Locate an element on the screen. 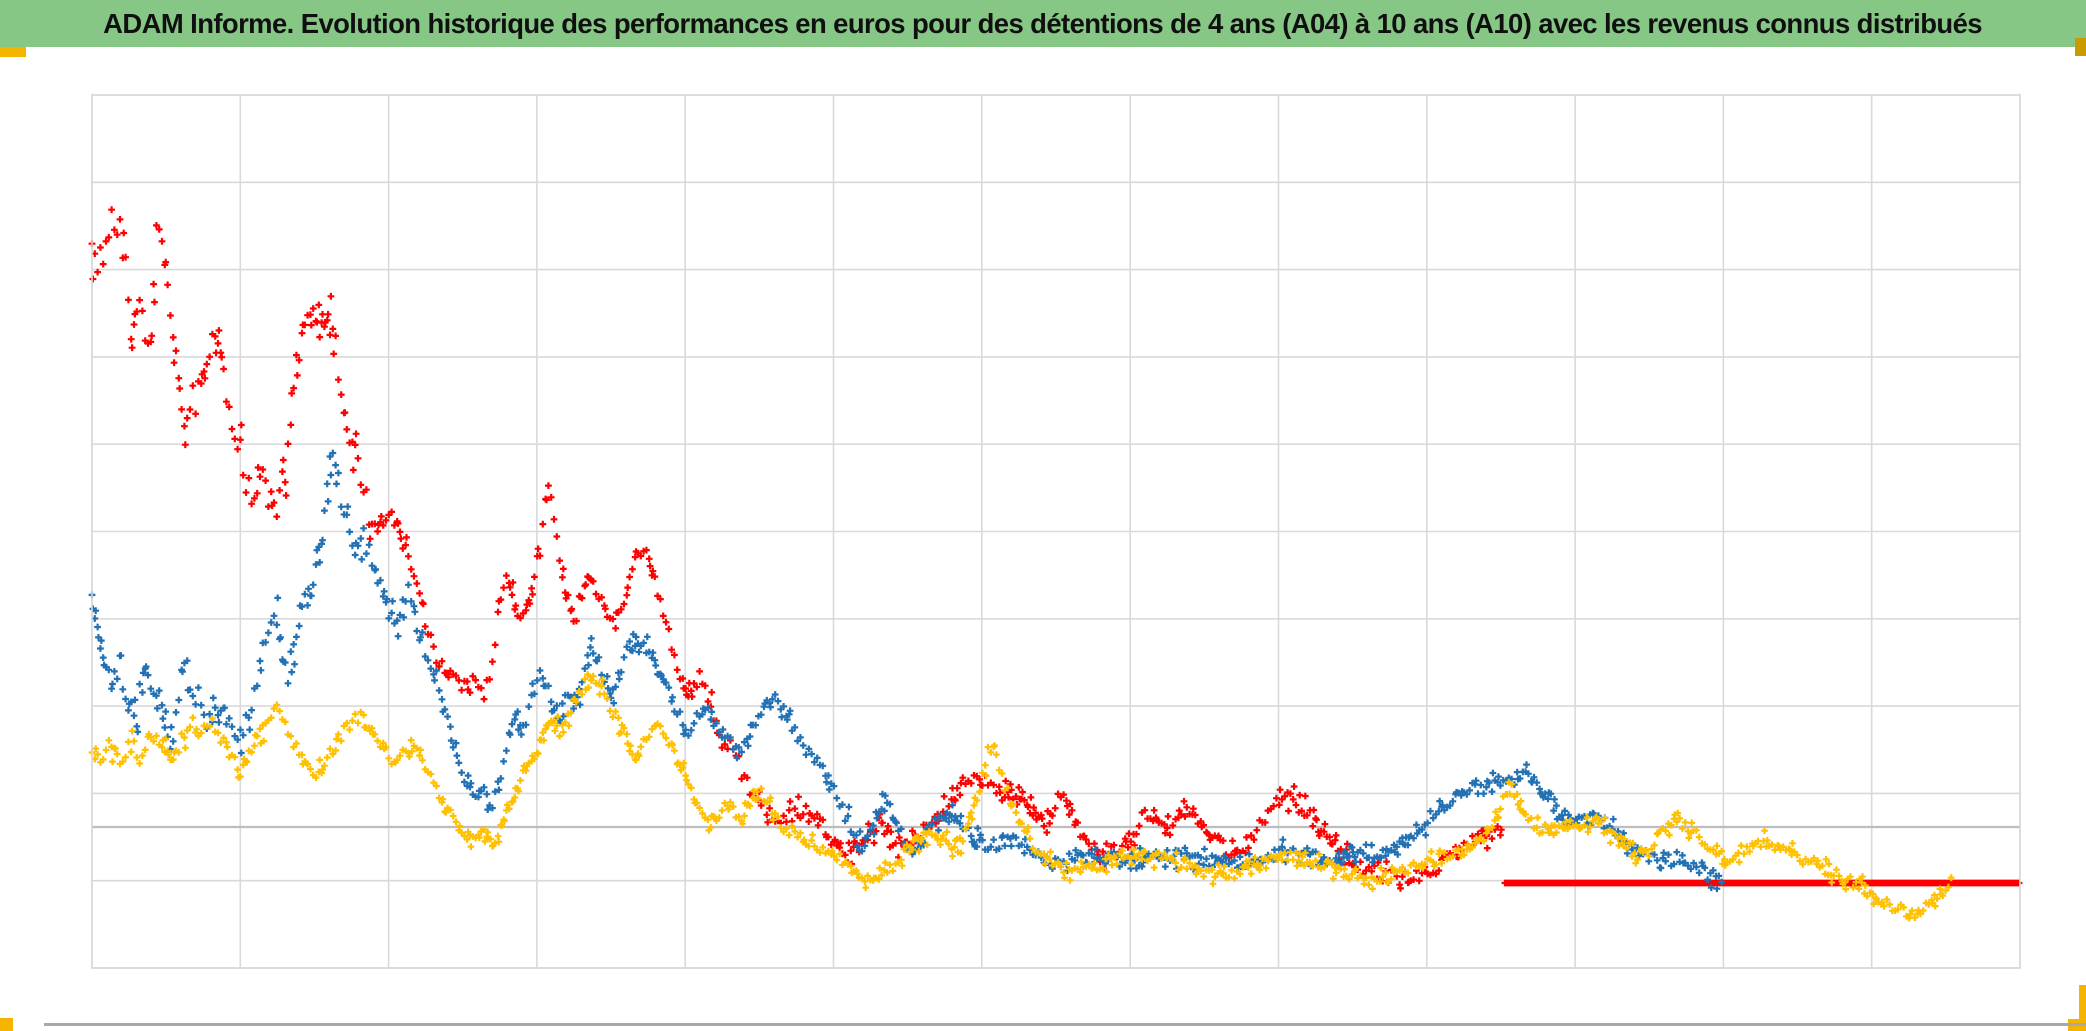  selection-corner-bottom-left is located at coordinates (6, 1024).